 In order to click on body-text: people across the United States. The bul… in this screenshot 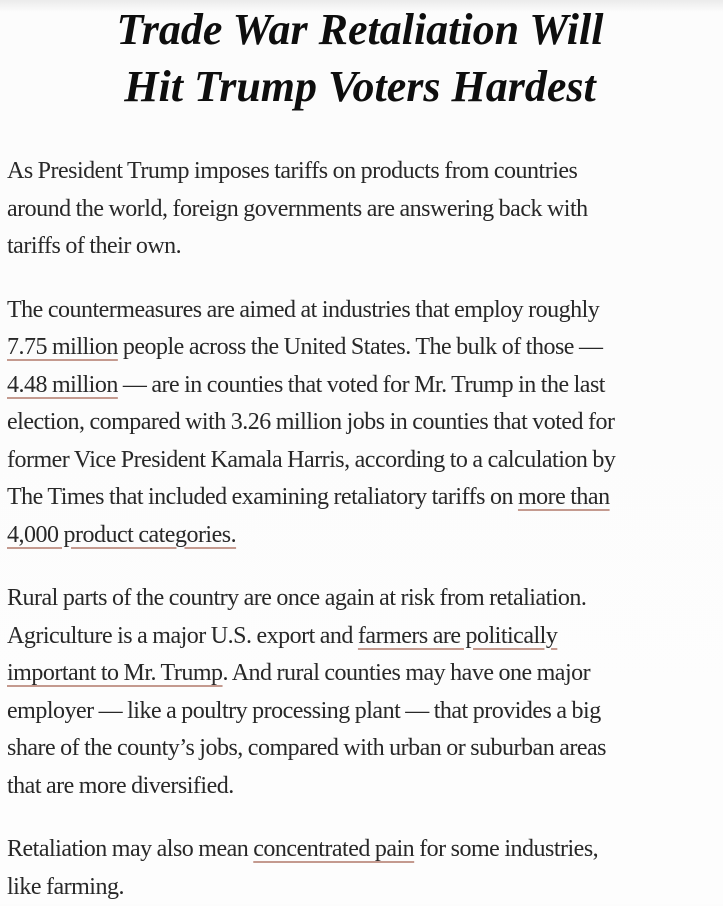, I will do `click(360, 347)`.